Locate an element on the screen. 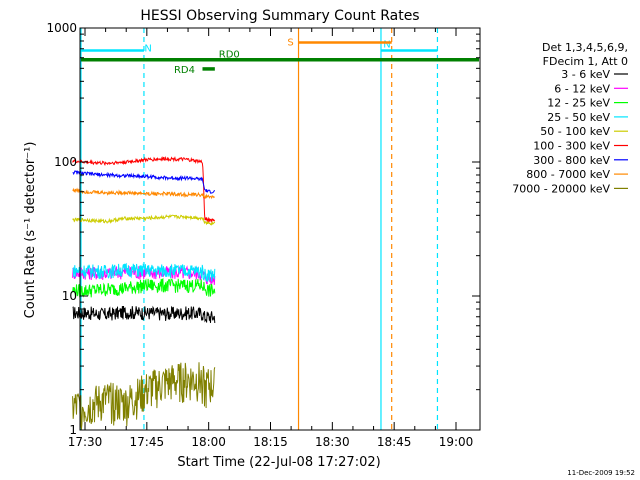 Image resolution: width=640 pixels, height=480 pixels. x-tick-label: 17:30 is located at coordinates (85, 442).